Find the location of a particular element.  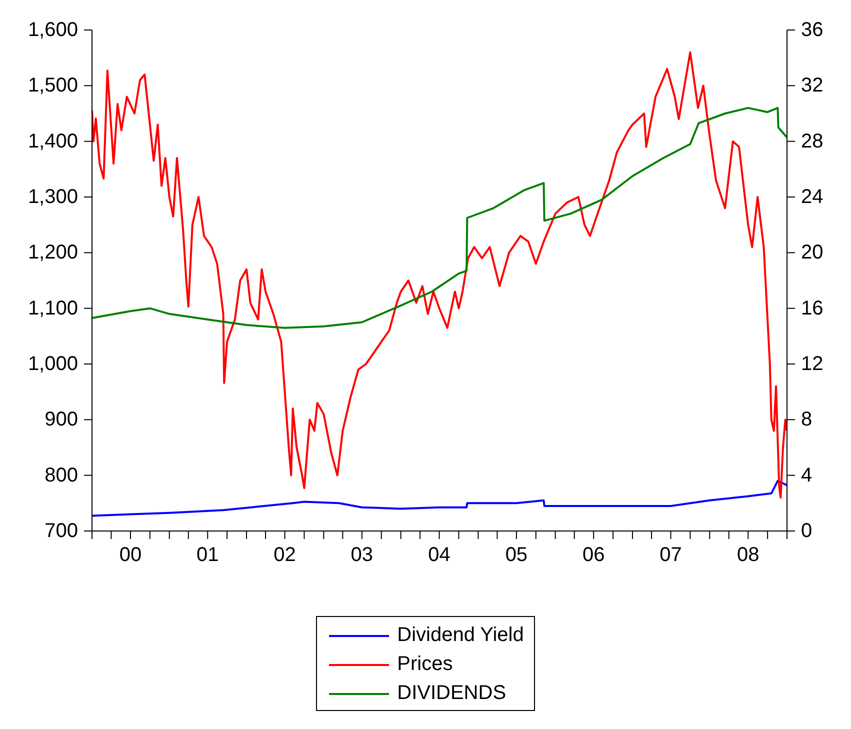

y-tick-label: 800 is located at coordinates (61, 475).